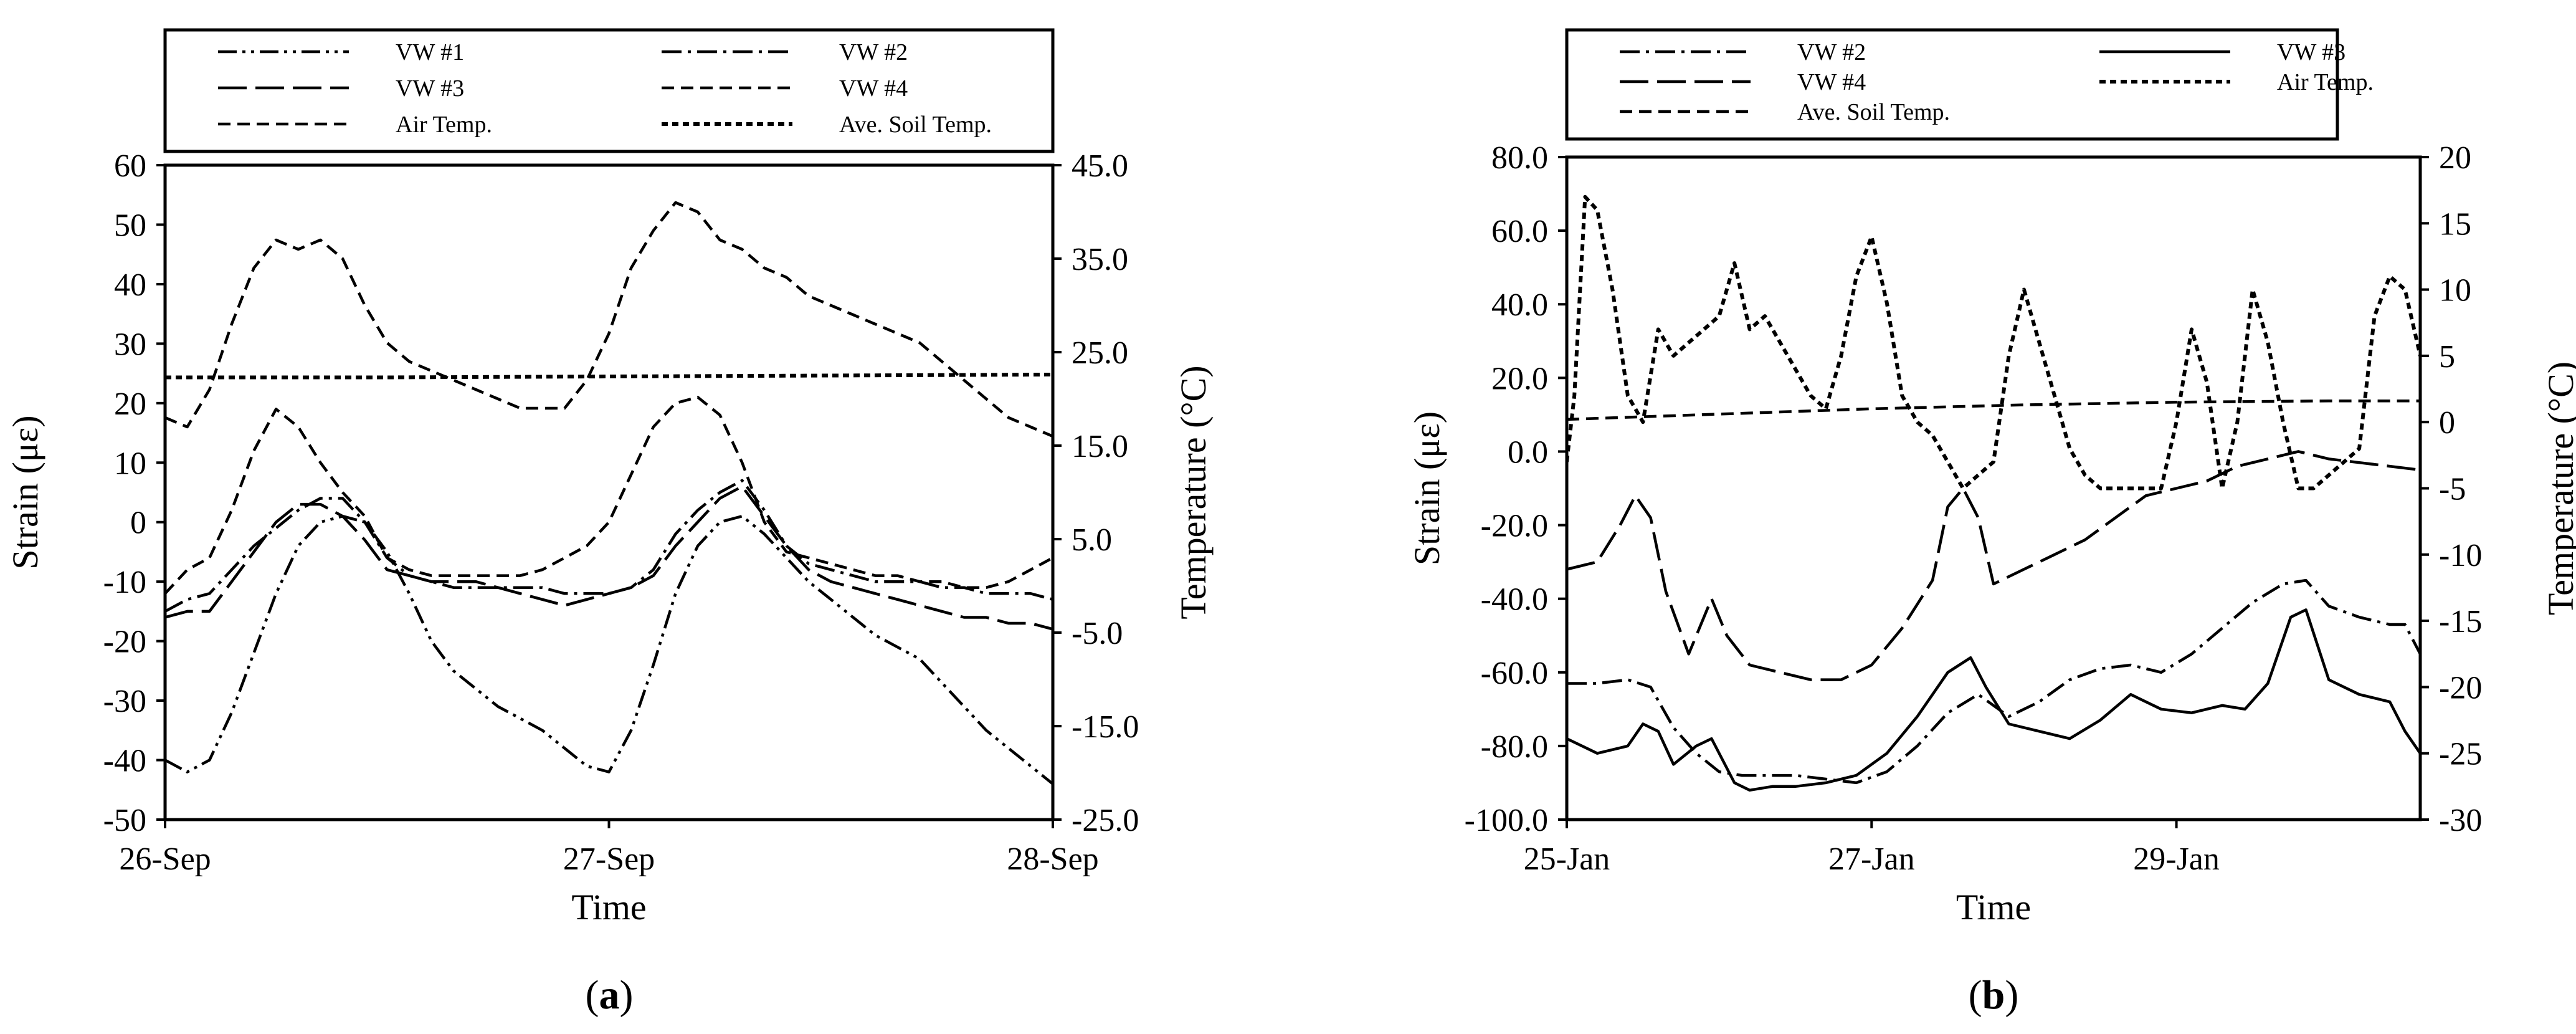 This screenshot has height=1034, width=2576. What do you see at coordinates (1519, 231) in the screenshot?
I see `y-tick-label: 60.0` at bounding box center [1519, 231].